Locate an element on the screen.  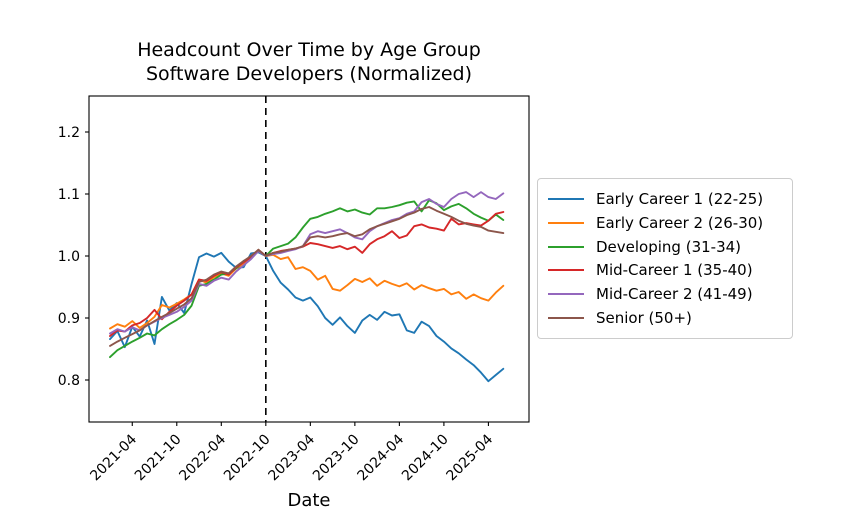
x-tick-label: 2024-10 is located at coordinates (425, 458).